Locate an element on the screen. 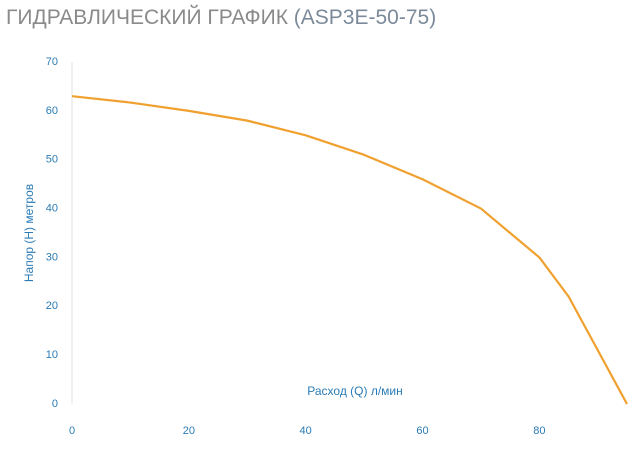 The image size is (640, 452). y-axis-label: Напор (H) метров is located at coordinates (29, 233).